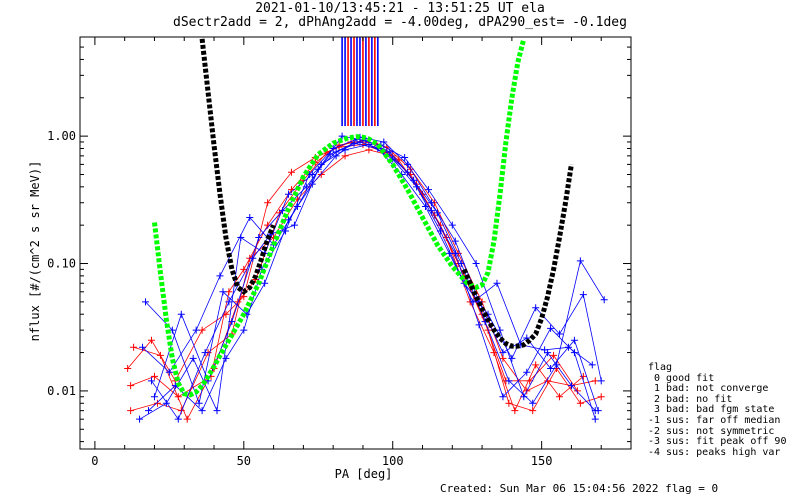 This screenshot has width=800, height=500. Describe the element at coordinates (400, 8) in the screenshot. I see `chart-title-line-1: 2021-01-10/13:45:21 - 13:51:25 UT ela` at that location.